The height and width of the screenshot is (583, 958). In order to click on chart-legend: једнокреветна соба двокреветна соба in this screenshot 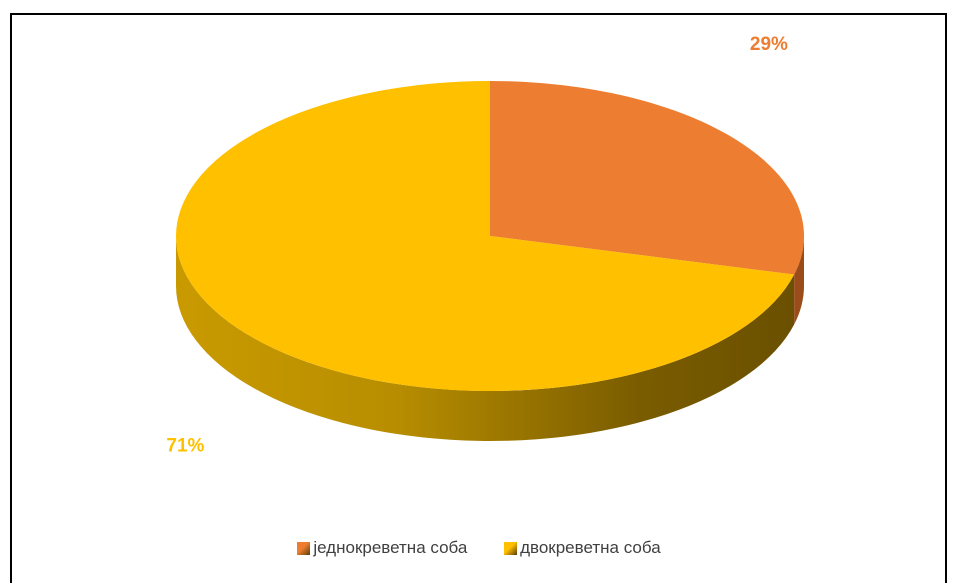, I will do `click(479, 549)`.